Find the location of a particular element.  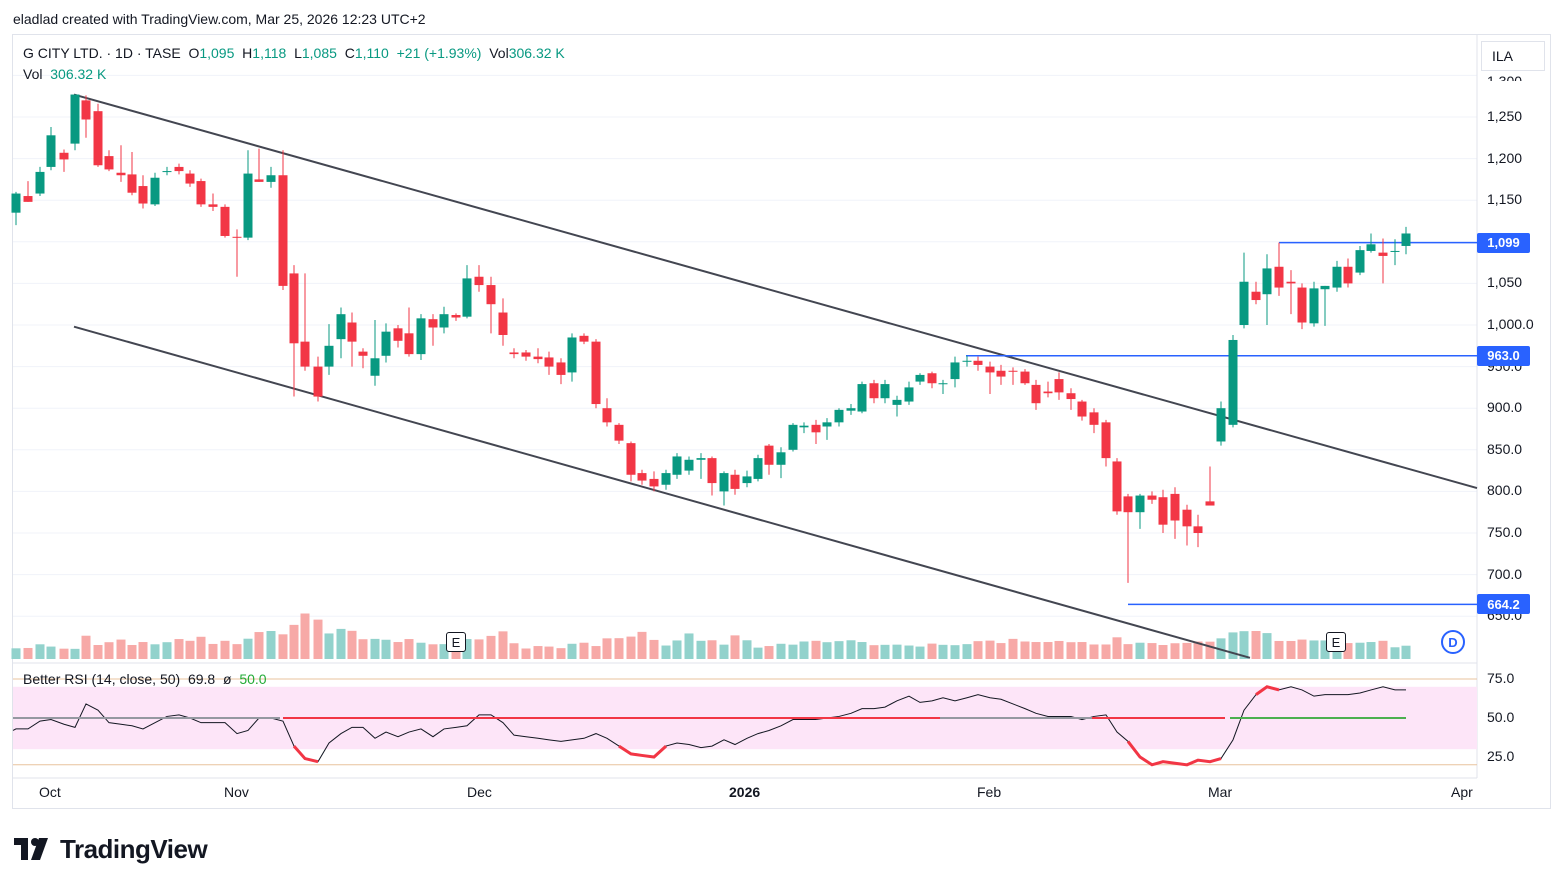

vol-value: 306.32 K is located at coordinates (536, 53).